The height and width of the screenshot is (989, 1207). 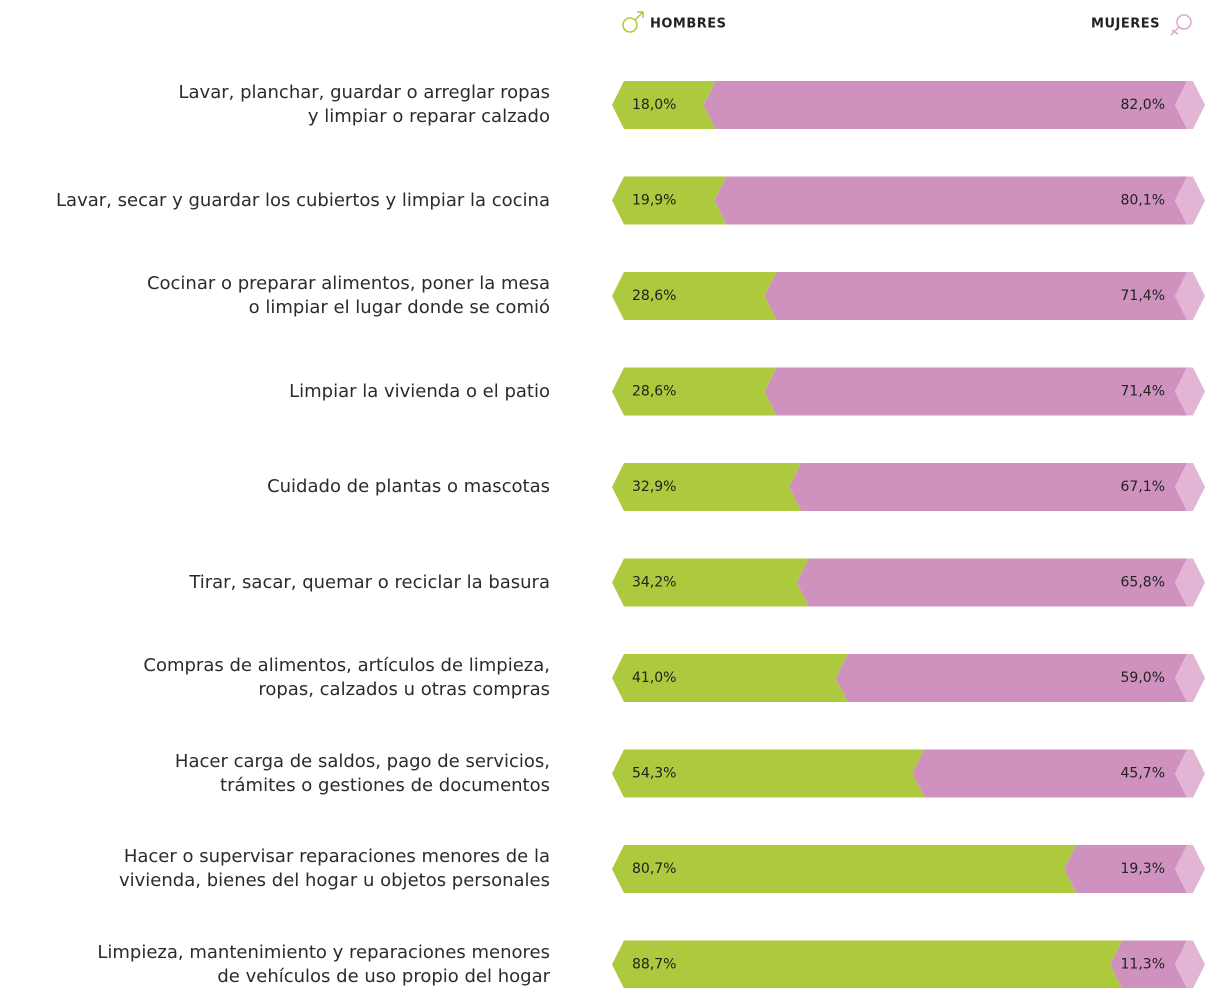 I want to click on value-label: 34,2%, so click(x=654, y=583).